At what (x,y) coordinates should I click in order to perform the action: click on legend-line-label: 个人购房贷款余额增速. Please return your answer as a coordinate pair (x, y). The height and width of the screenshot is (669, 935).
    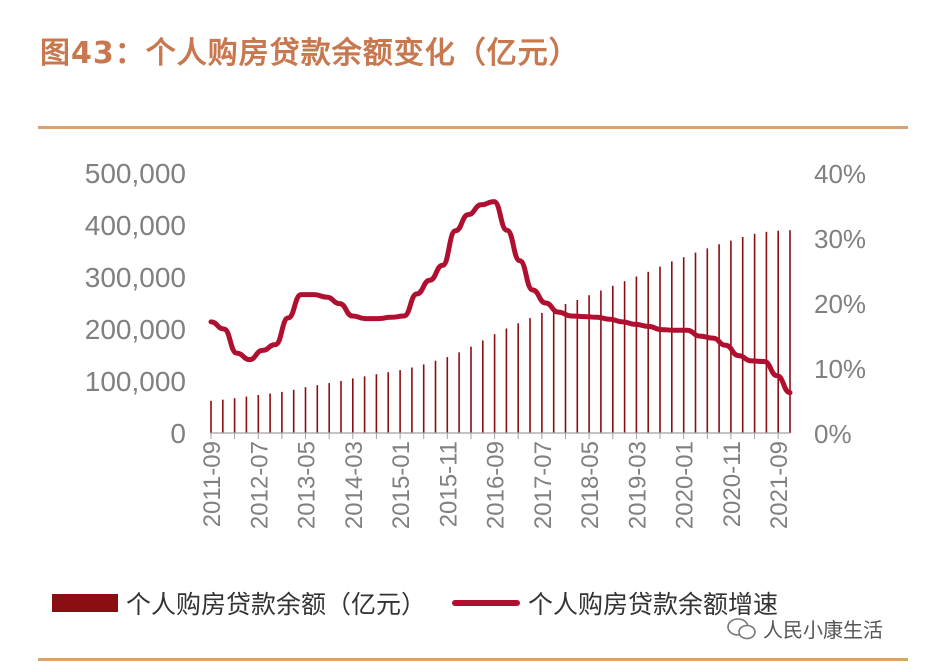
    Looking at the image, I should click on (653, 604).